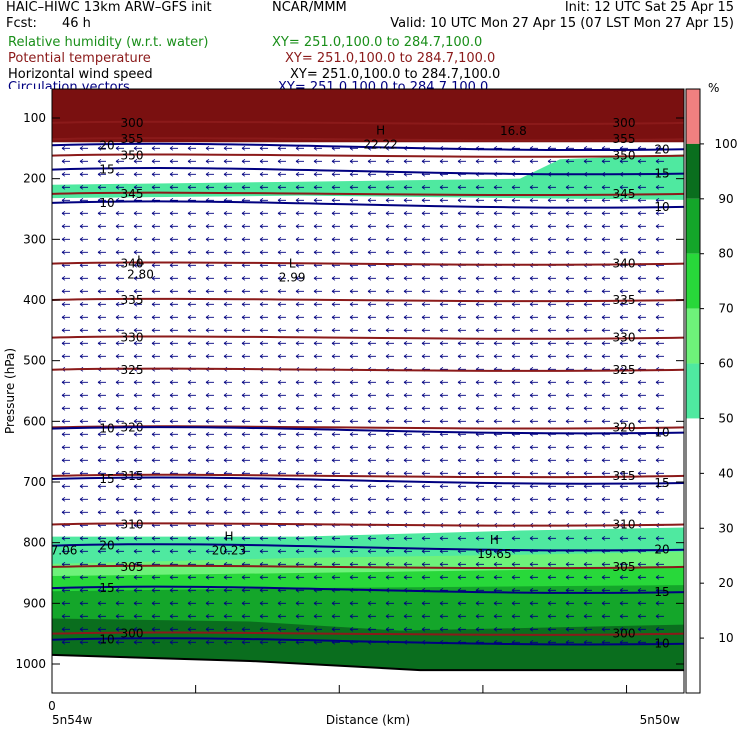 The width and height of the screenshot is (740, 740). I want to click on colorbar-band, so click(693, 226).